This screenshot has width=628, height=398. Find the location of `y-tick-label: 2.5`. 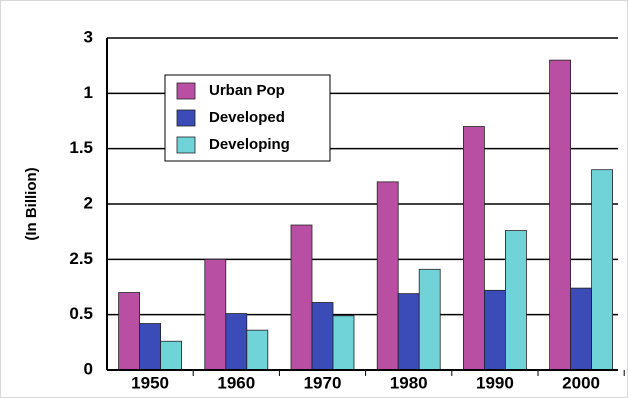

y-tick-label: 2.5 is located at coordinates (81, 258).